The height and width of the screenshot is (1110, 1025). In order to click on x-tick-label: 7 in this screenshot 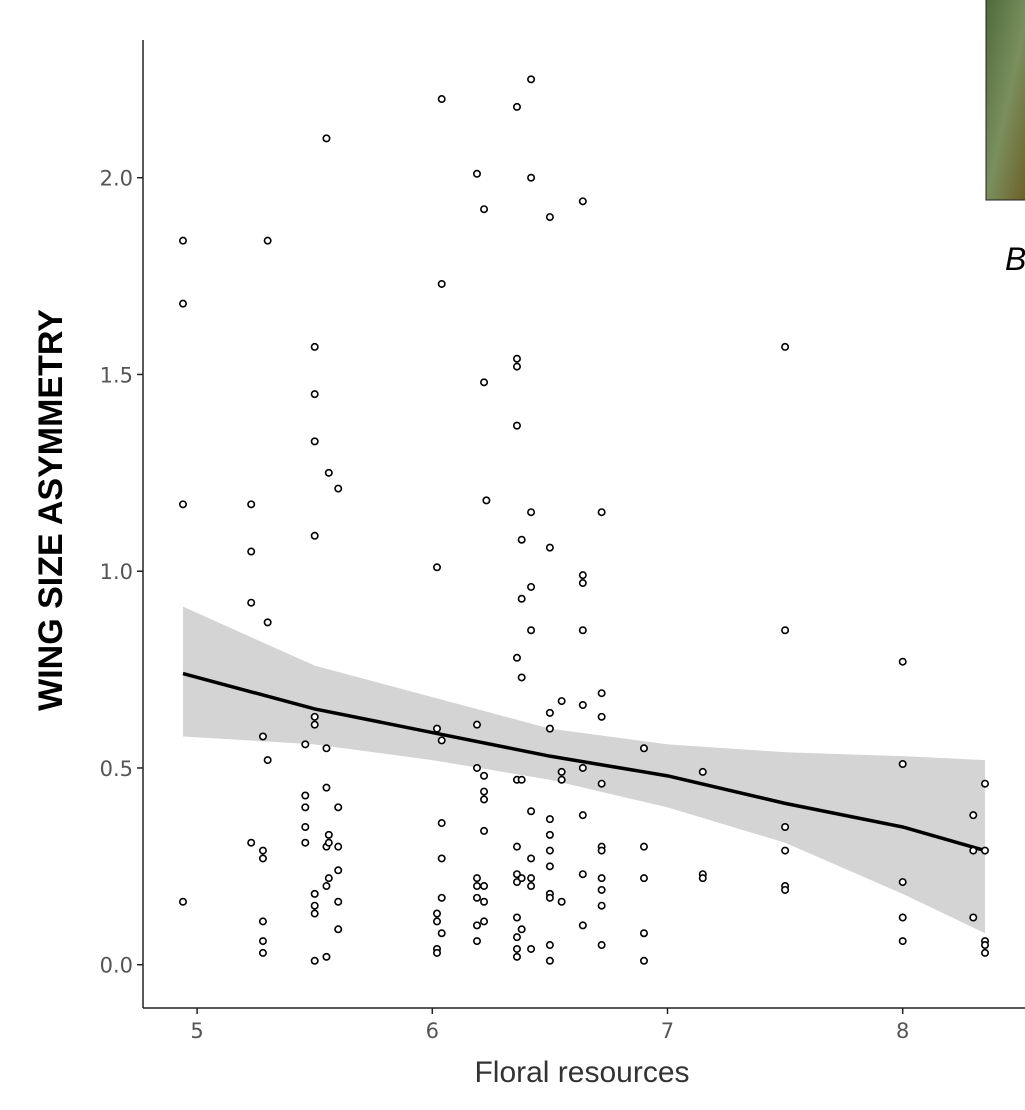, I will do `click(667, 1031)`.